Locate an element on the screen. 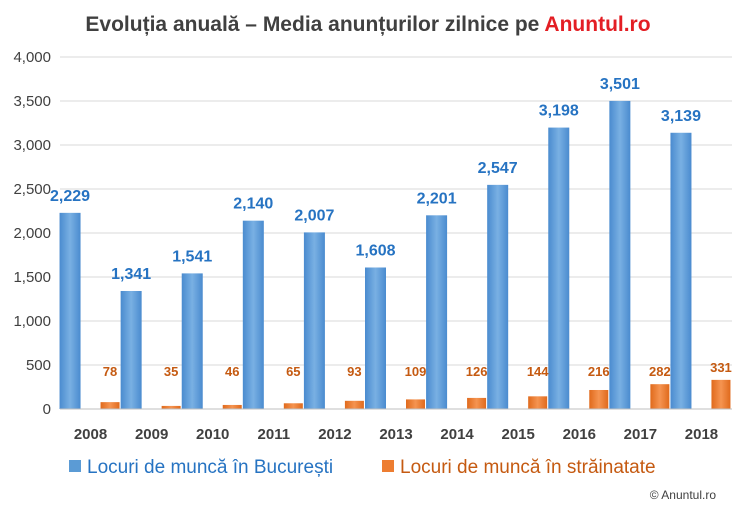 The image size is (737, 510). y-tick-label: 3,500 is located at coordinates (32, 101).